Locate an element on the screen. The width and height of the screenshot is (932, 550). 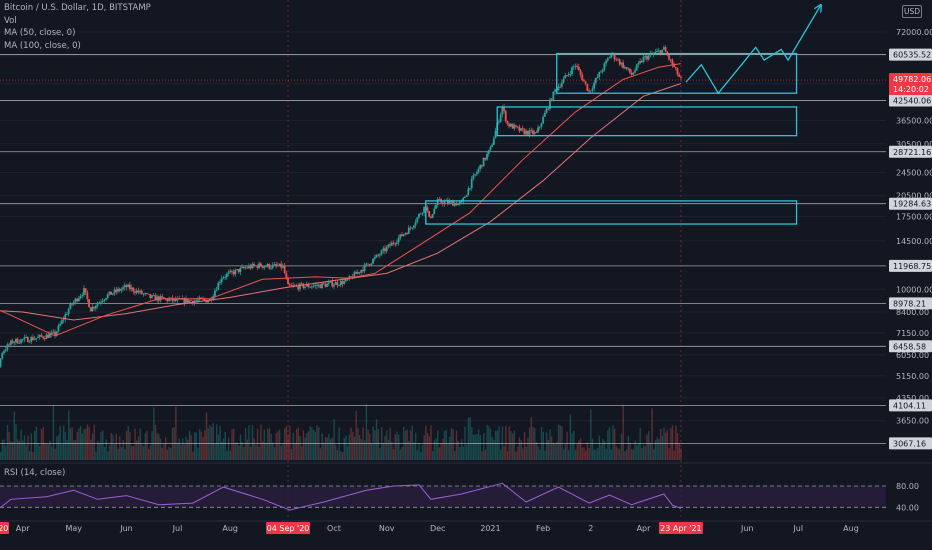
level-badge is located at coordinates (910, 100).